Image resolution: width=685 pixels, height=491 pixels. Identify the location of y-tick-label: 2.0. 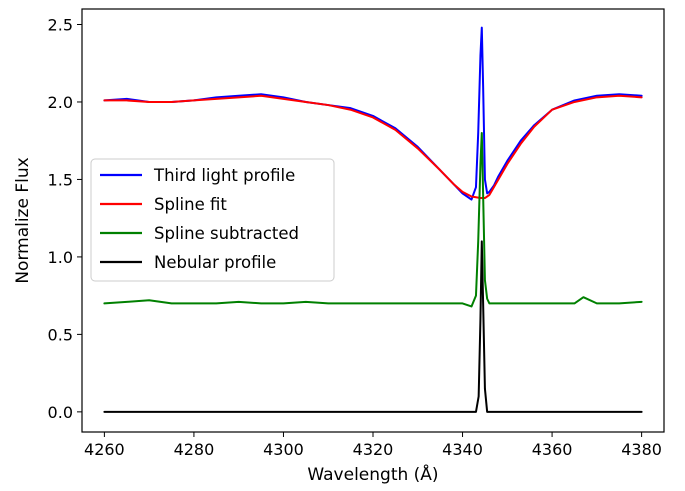
(60, 102).